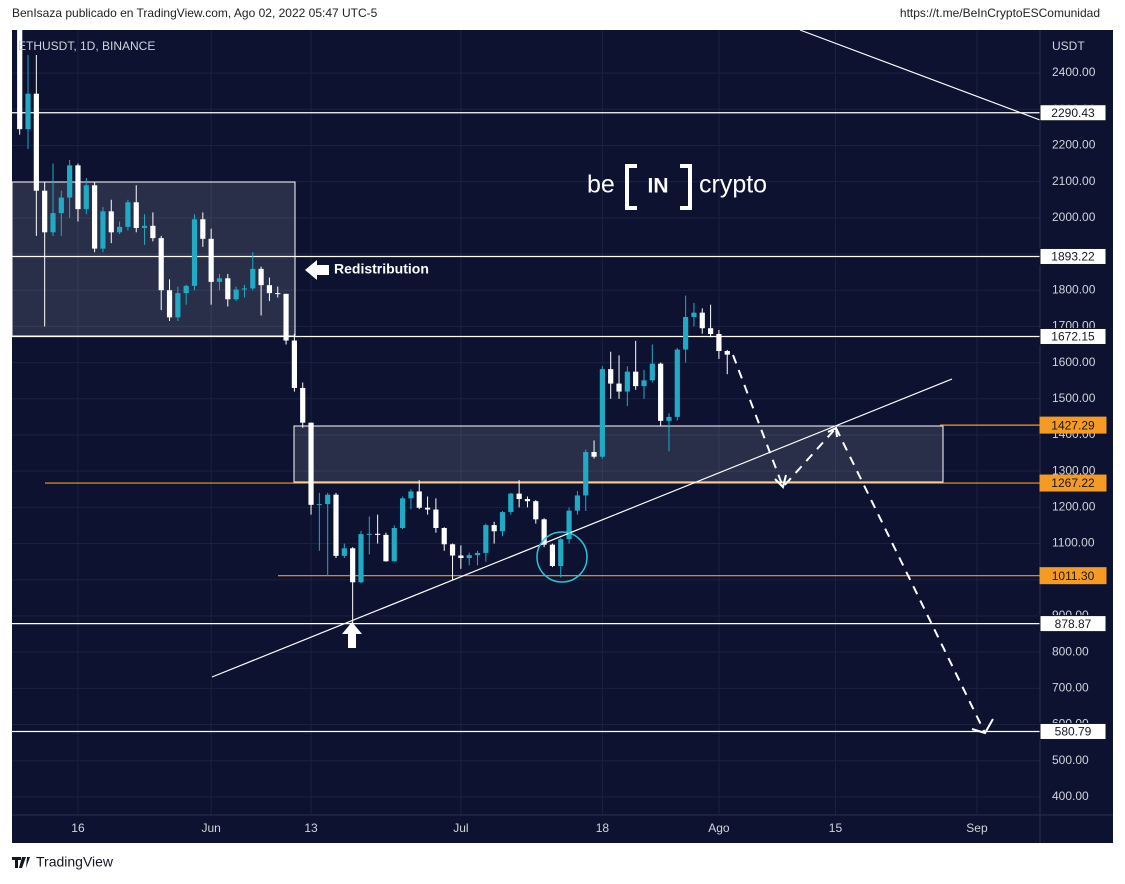 The width and height of the screenshot is (1125, 884). I want to click on up-arrow, so click(352, 635).